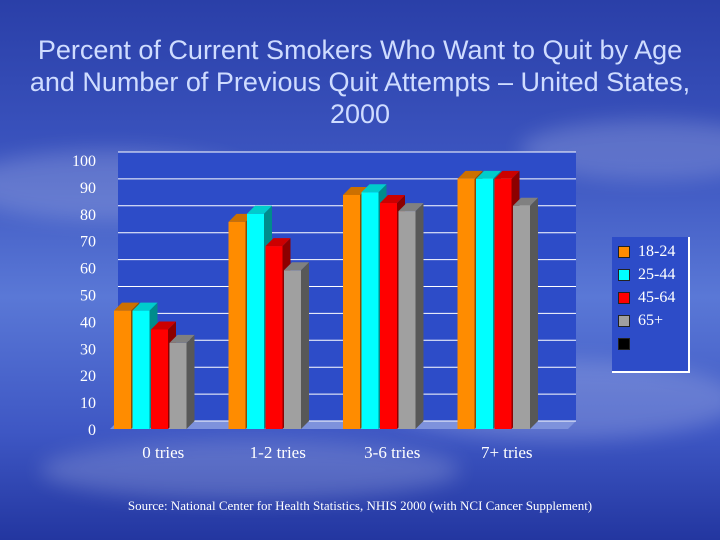 The height and width of the screenshot is (540, 720). I want to click on y-tick-label: 10, so click(88, 403).